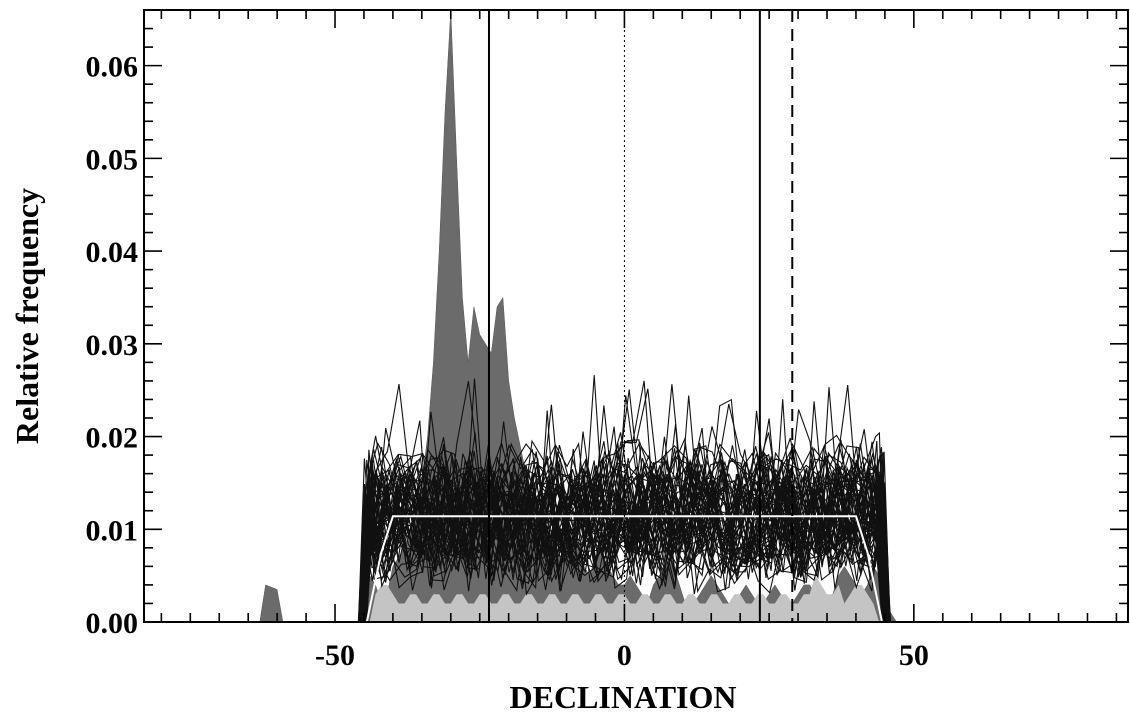  Describe the element at coordinates (112, 252) in the screenshot. I see `y-tick-label: 0.04` at that location.